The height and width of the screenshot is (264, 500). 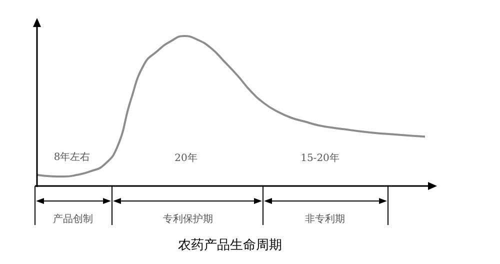 What do you see at coordinates (186, 158) in the screenshot?
I see `annotation: 20年` at bounding box center [186, 158].